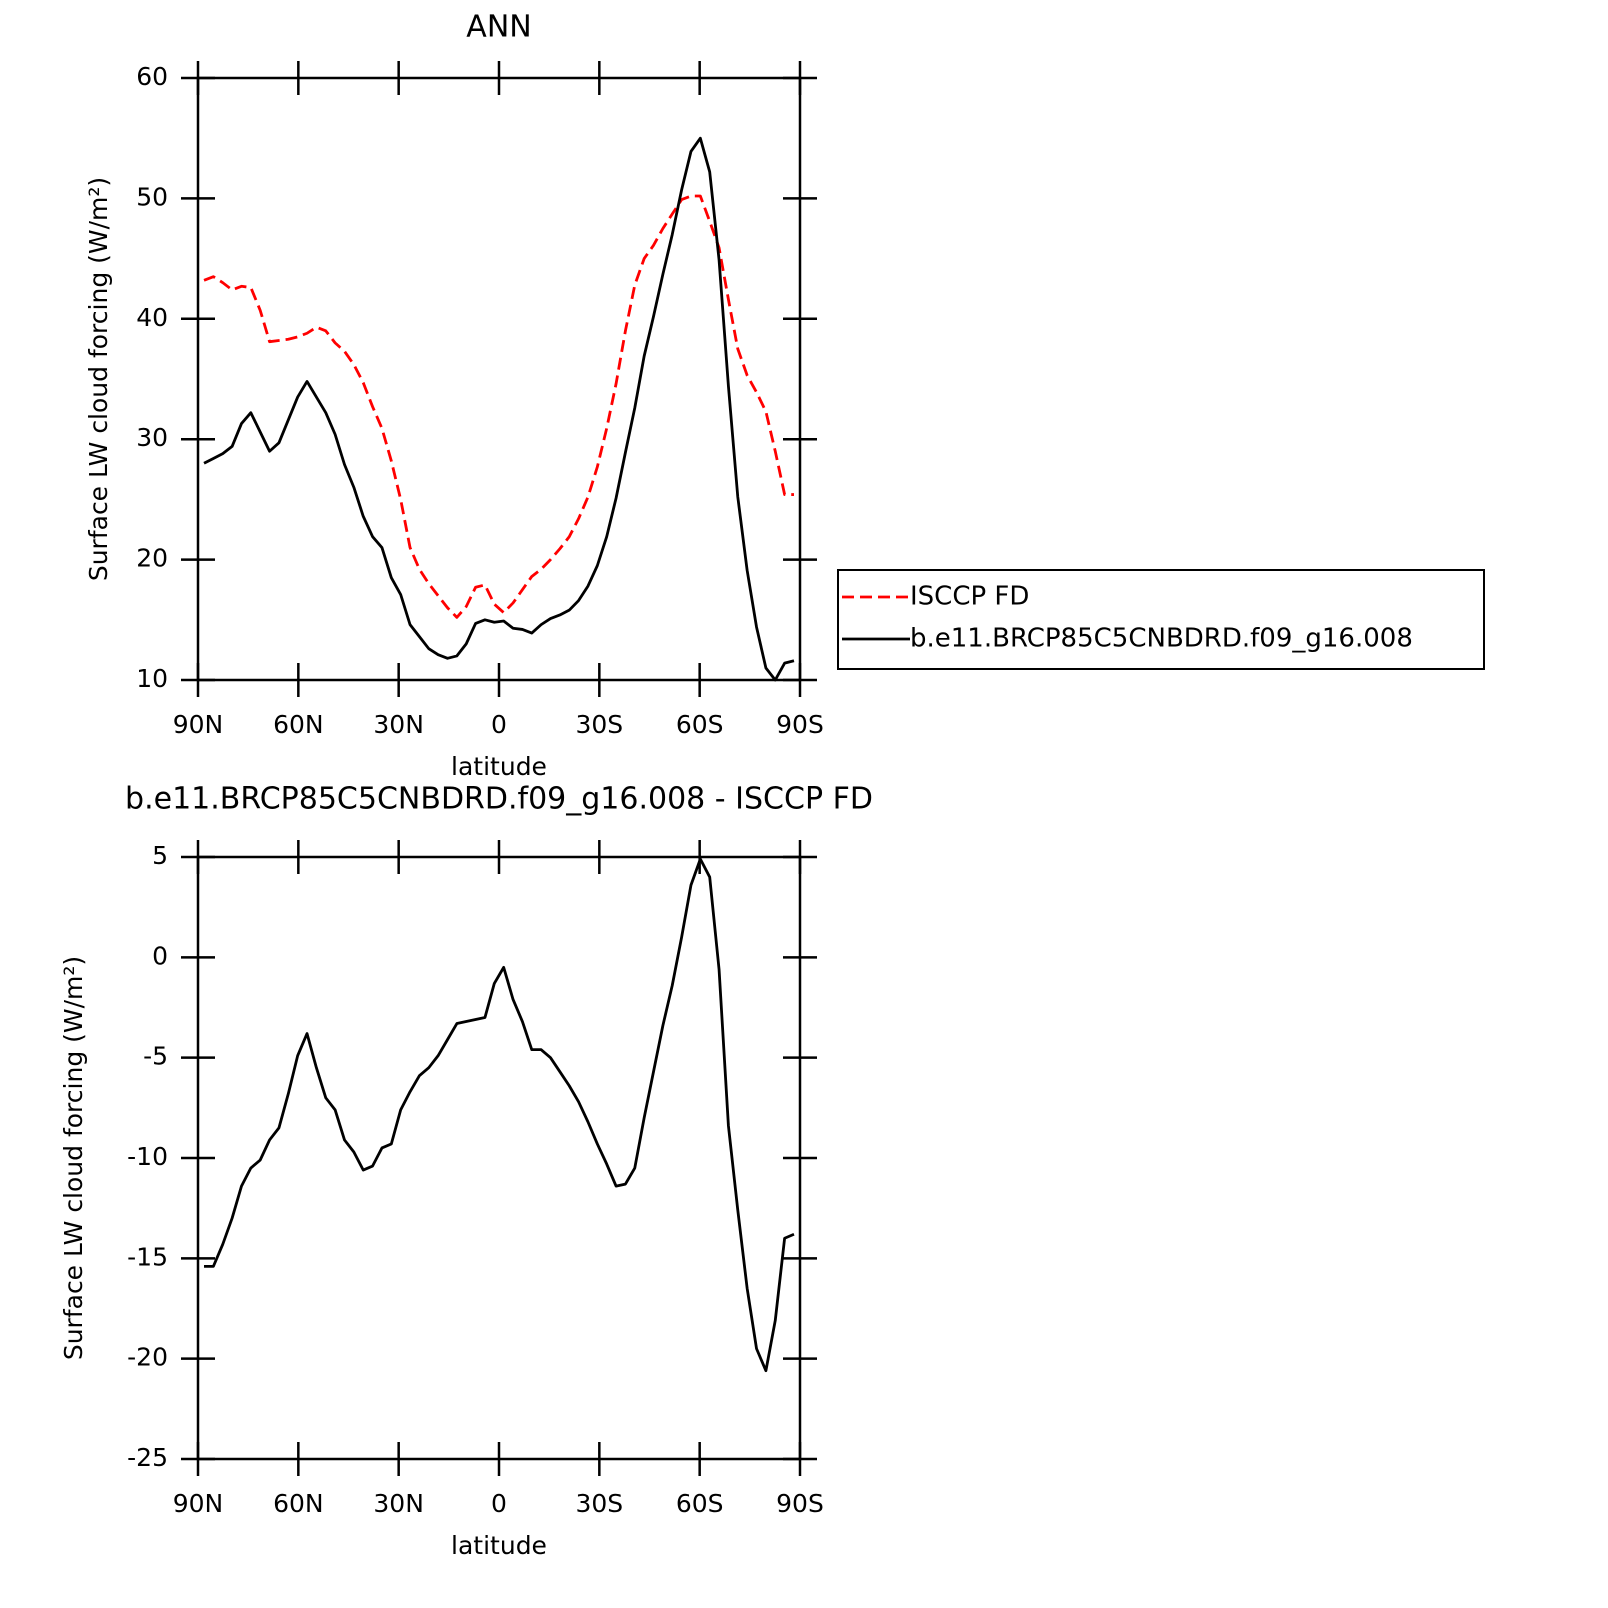 Image resolution: width=1608 pixels, height=1608 pixels. Describe the element at coordinates (152, 558) in the screenshot. I see `y-tick-label: 20` at that location.